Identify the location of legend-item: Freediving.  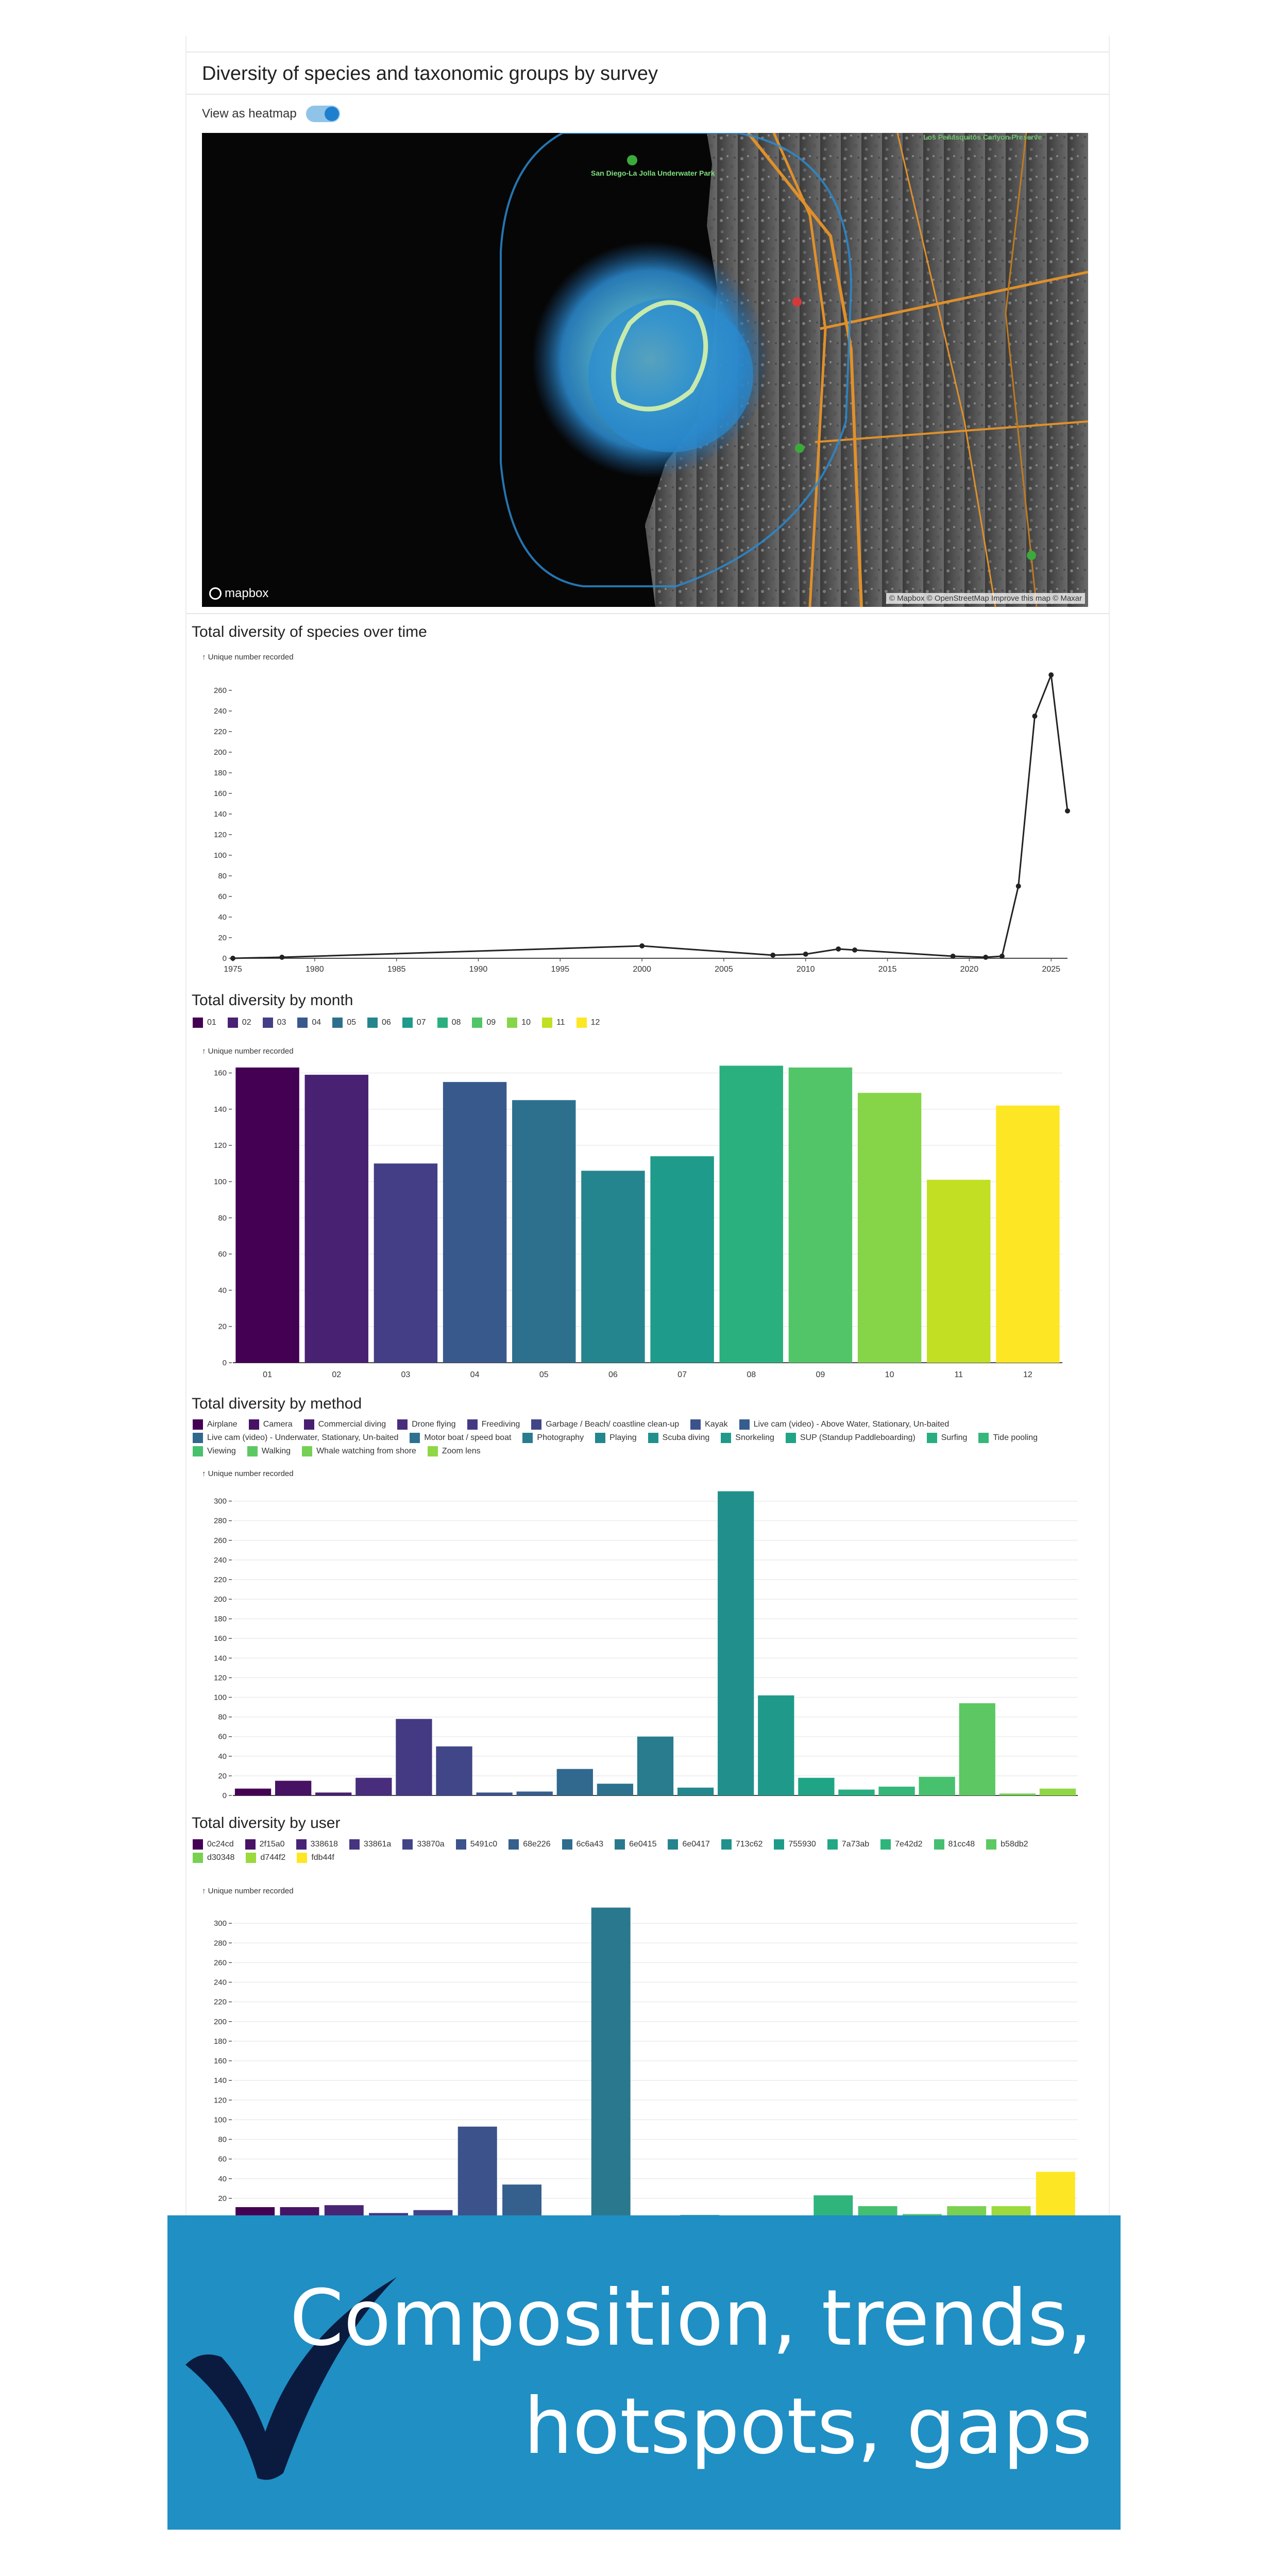
(493, 1424).